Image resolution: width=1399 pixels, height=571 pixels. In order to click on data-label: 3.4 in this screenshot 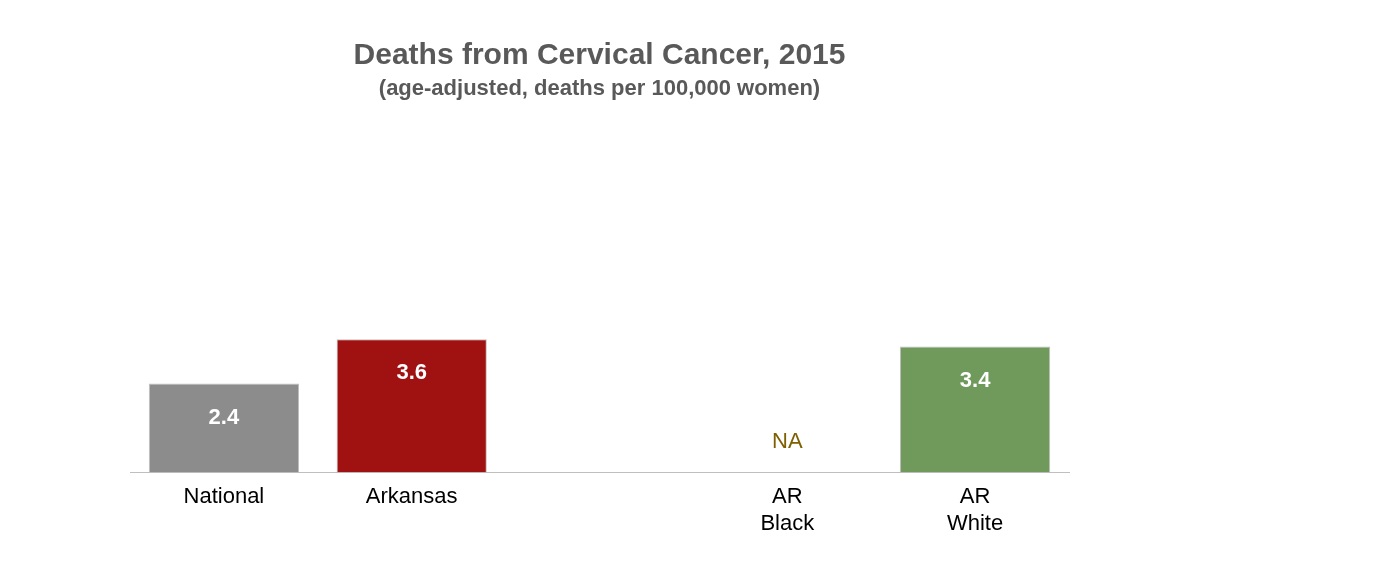, I will do `click(975, 379)`.